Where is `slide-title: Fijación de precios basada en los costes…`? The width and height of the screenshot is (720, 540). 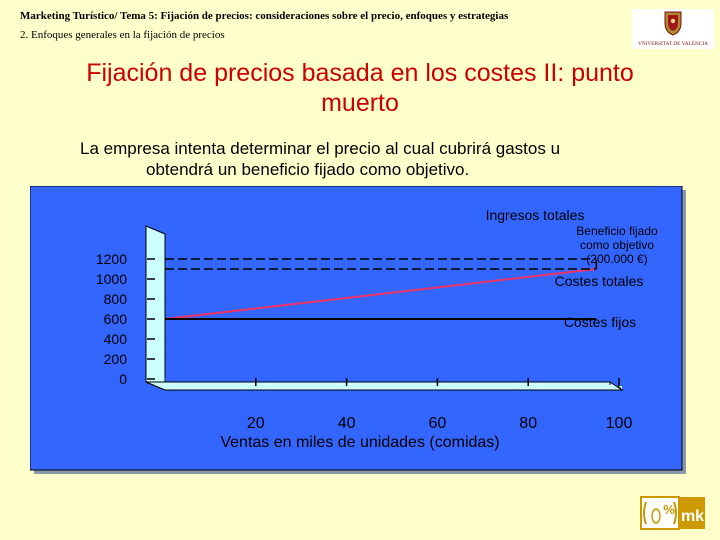
slide-title: Fijación de precios basada en los costes… is located at coordinates (360, 88).